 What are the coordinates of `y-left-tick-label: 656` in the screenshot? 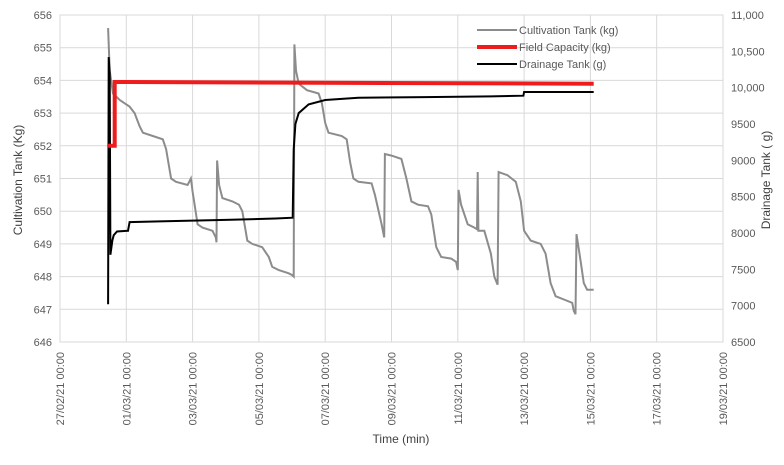 It's located at (43, 16).